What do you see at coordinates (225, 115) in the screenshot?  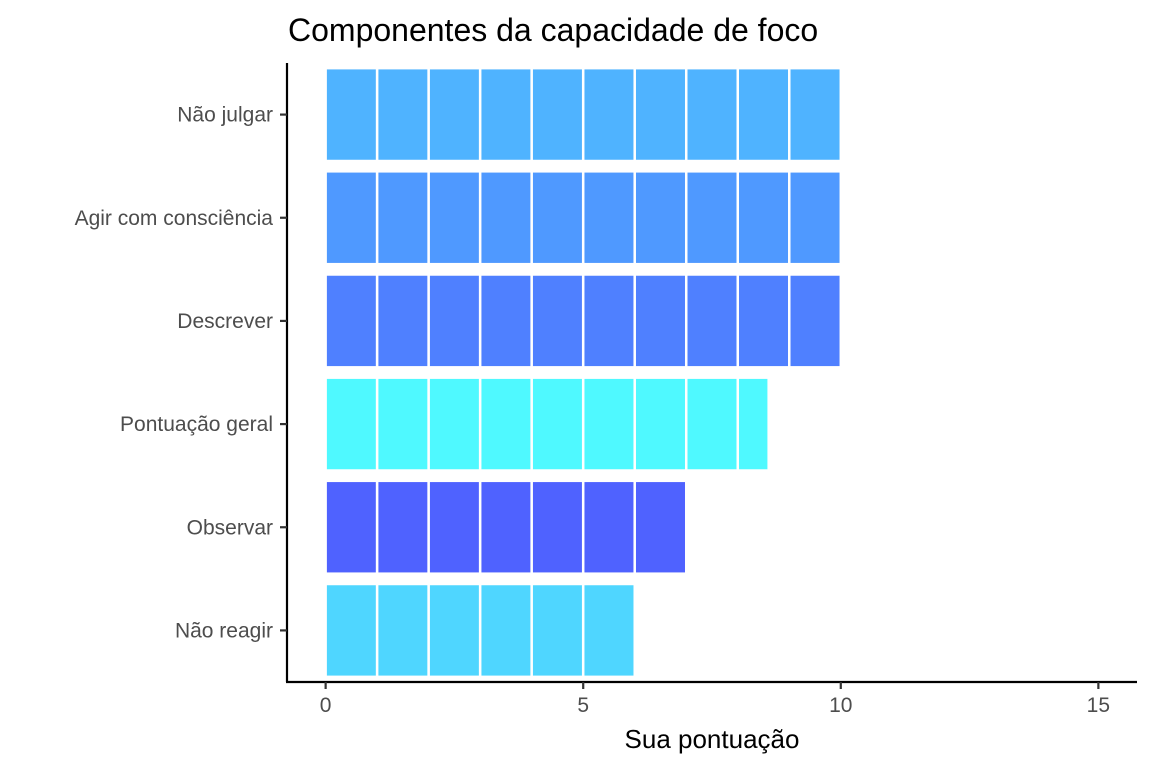 I see `y-tick-label: Não julgar` at bounding box center [225, 115].